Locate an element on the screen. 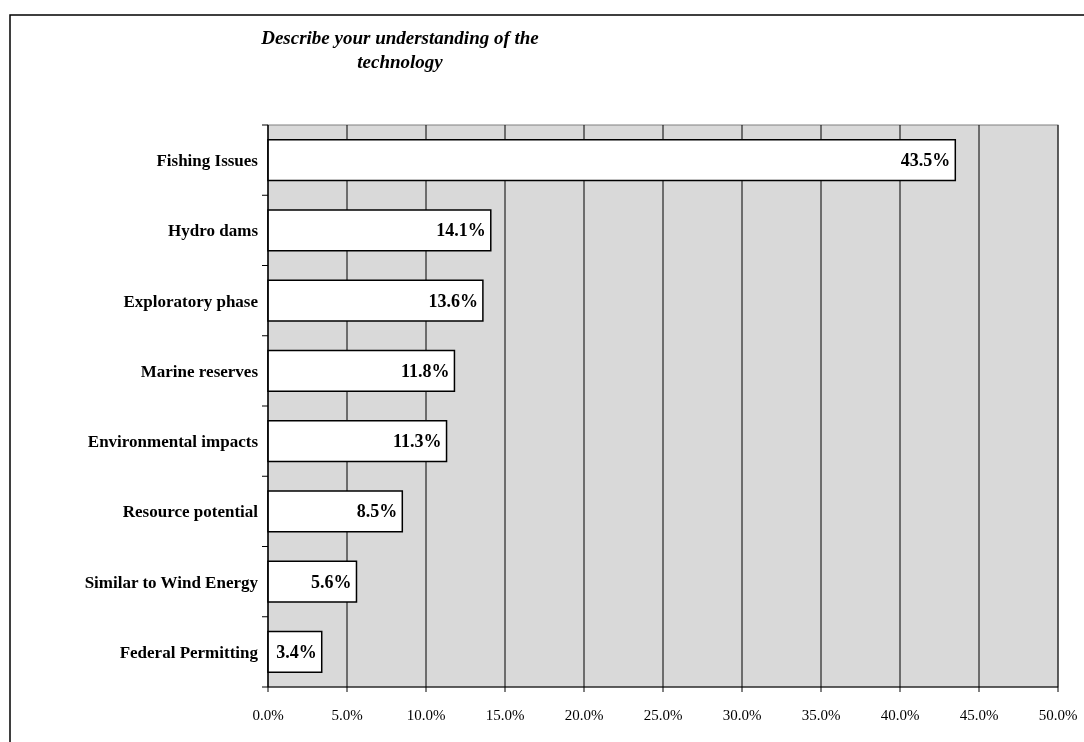 The image size is (1084, 742). x-tick-label: 40.0% is located at coordinates (900, 715).